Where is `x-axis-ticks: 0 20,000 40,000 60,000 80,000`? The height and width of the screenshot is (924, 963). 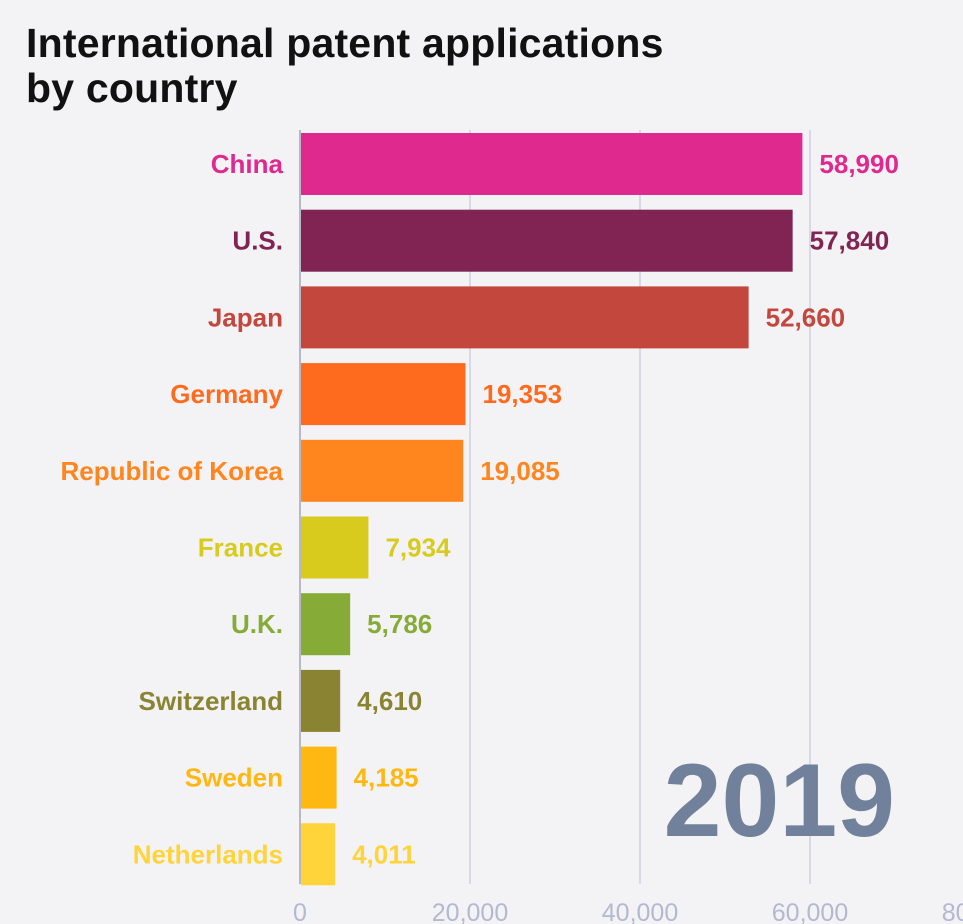 x-axis-ticks: 0 20,000 40,000 60,000 80,000 is located at coordinates (628, 911).